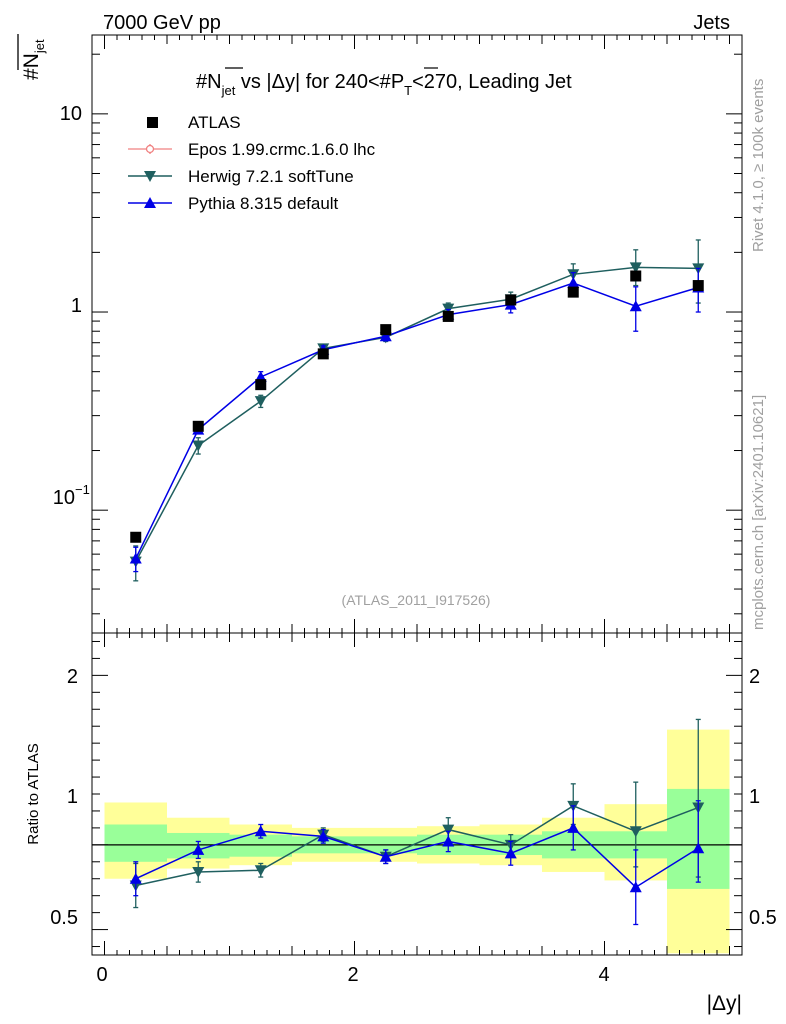 This screenshot has width=786, height=1024. What do you see at coordinates (282, 149) in the screenshot?
I see `legend-label-epos: Epos 1.99.crmc.1.6.0 lhc` at bounding box center [282, 149].